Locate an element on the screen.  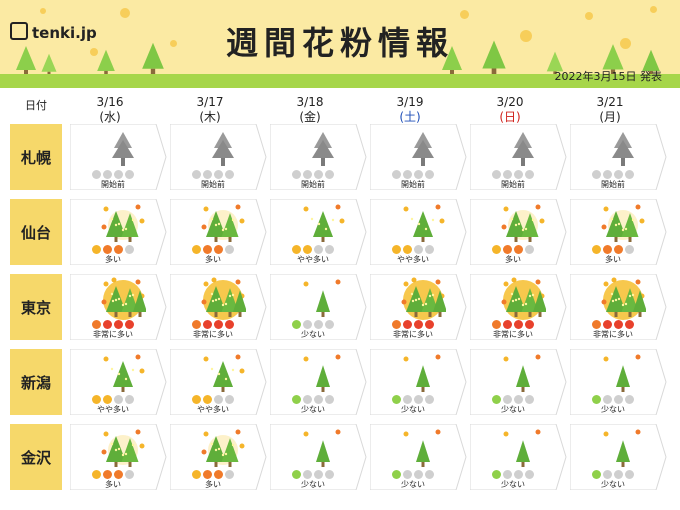
published-date: 2022年3月15日 発表 is located at coordinates (608, 76).